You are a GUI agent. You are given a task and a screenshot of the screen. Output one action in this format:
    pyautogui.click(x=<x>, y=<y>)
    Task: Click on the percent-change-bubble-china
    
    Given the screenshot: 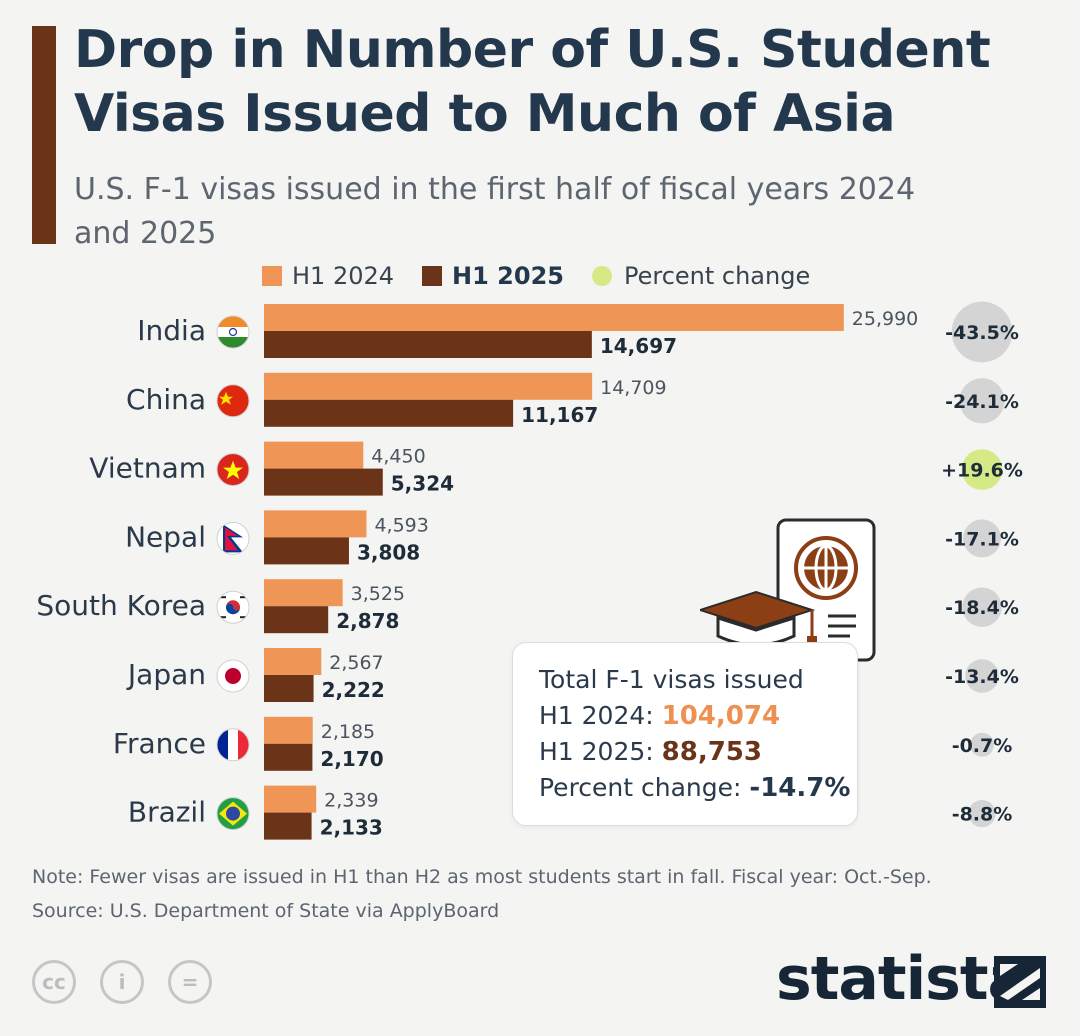 What is the action you would take?
    pyautogui.click(x=982, y=401)
    